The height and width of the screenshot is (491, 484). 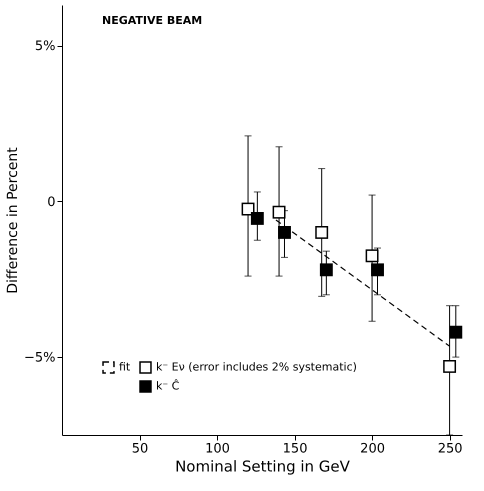 What do you see at coordinates (45, 46) in the screenshot?
I see `y-tick-label: 5%` at bounding box center [45, 46].